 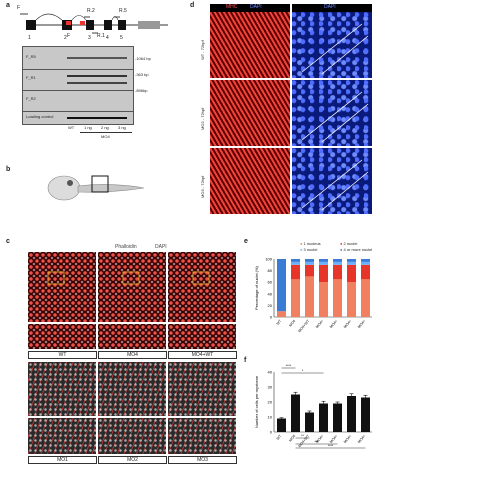 What do you see at coordinates (270, 402) in the screenshot?
I see `f-ytick: 20` at bounding box center [270, 402].